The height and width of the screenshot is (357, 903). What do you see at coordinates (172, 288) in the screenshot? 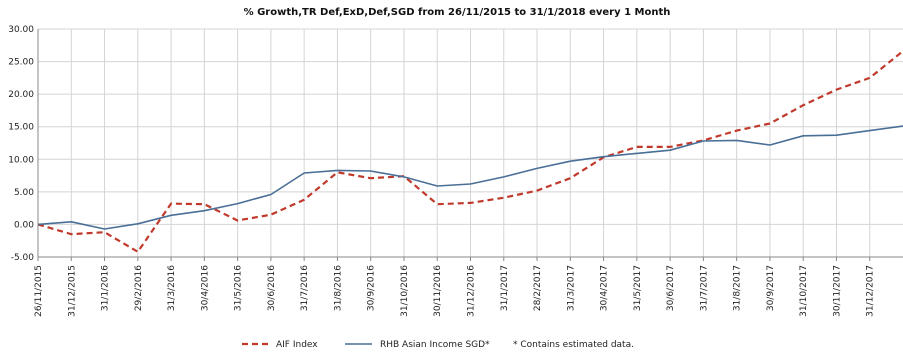
I see `x-tick-label: 31/3/2016` at bounding box center [172, 288].